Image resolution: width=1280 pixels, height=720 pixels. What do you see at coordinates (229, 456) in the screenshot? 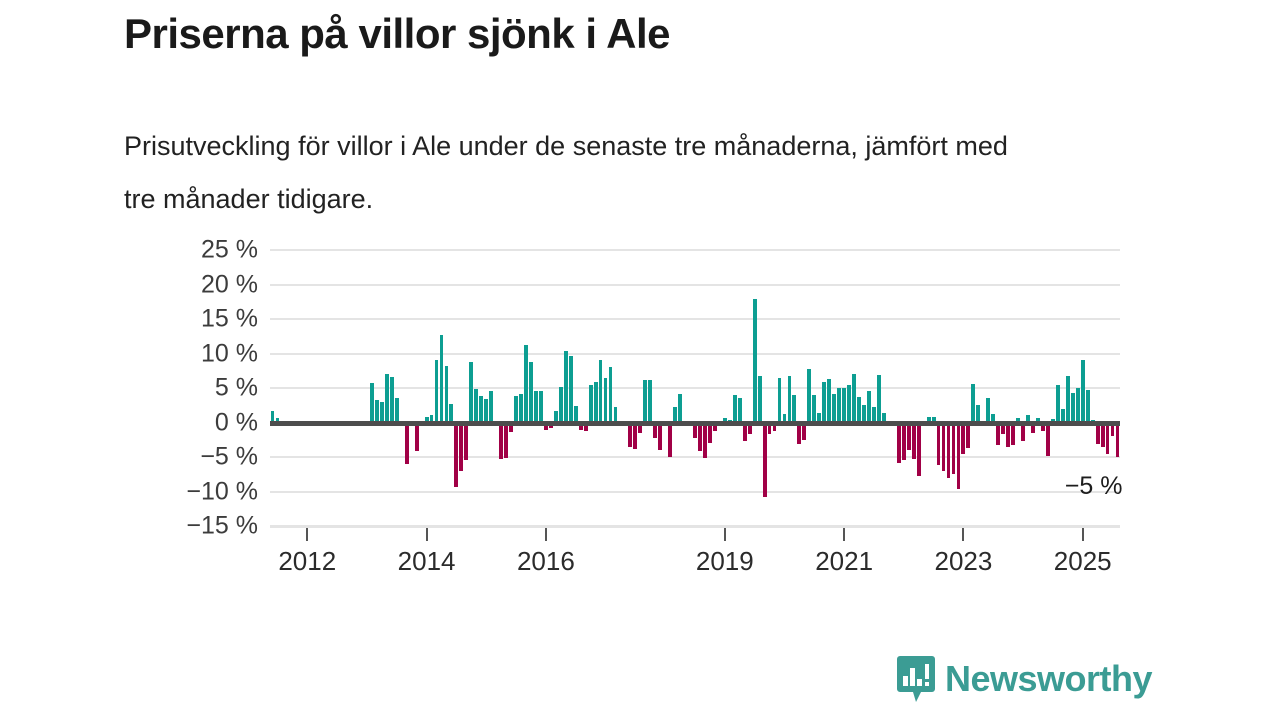
I see `y-axis-tick-label: −5 %` at bounding box center [229, 456].